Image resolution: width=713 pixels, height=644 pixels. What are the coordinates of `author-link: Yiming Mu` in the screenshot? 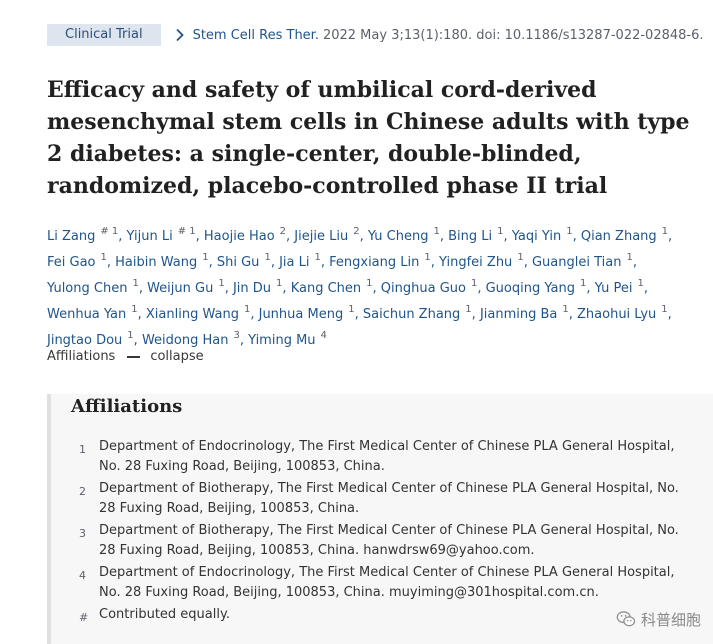 It's located at (282, 340).